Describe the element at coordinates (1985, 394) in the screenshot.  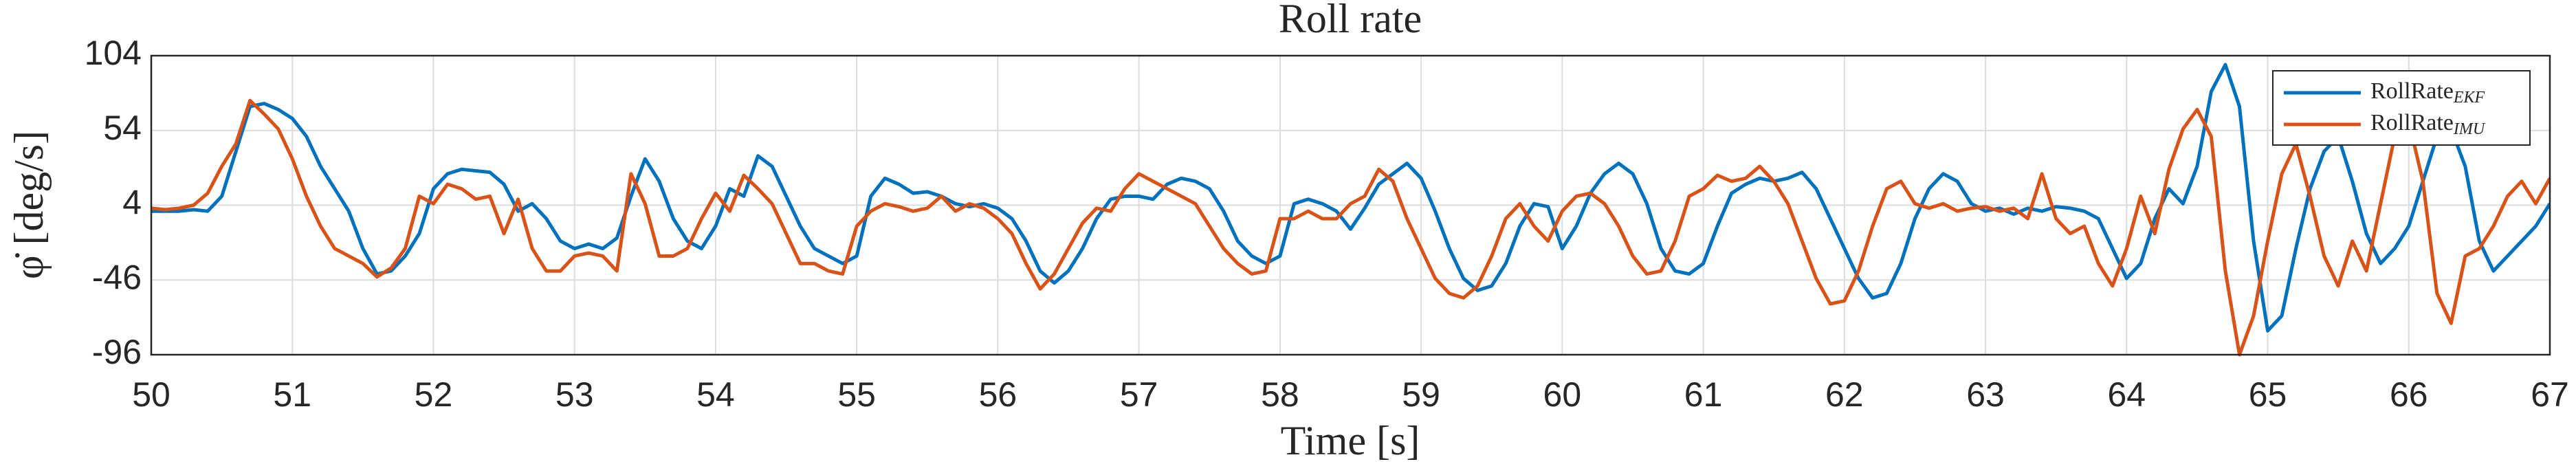
I see `x-tick-label: 63` at that location.